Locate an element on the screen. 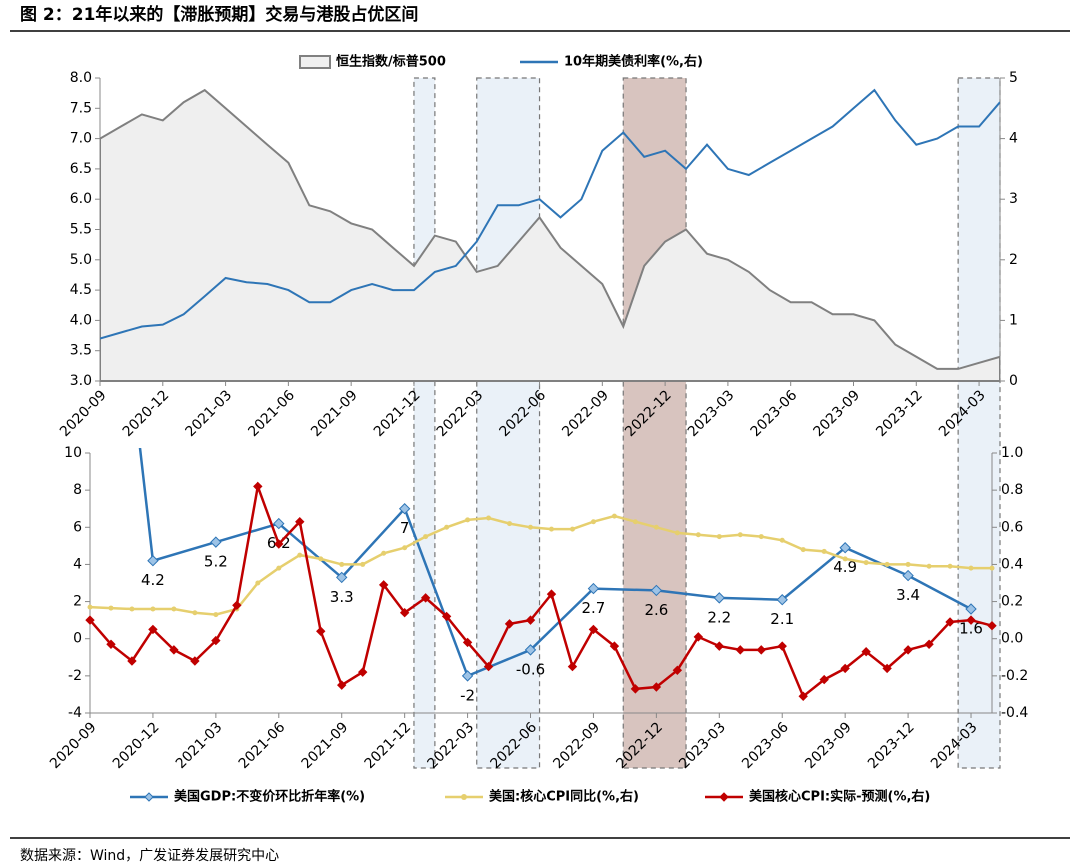  legend-marker is located at coordinates (149, 797).